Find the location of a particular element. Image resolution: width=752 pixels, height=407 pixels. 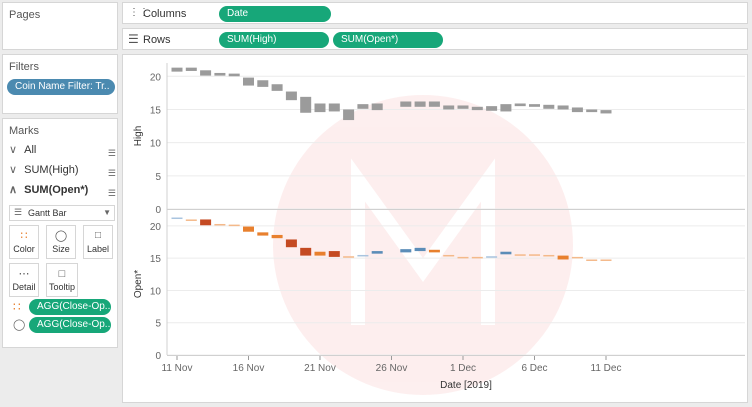

mark-type-label: Gantt Bar is located at coordinates (47, 213).